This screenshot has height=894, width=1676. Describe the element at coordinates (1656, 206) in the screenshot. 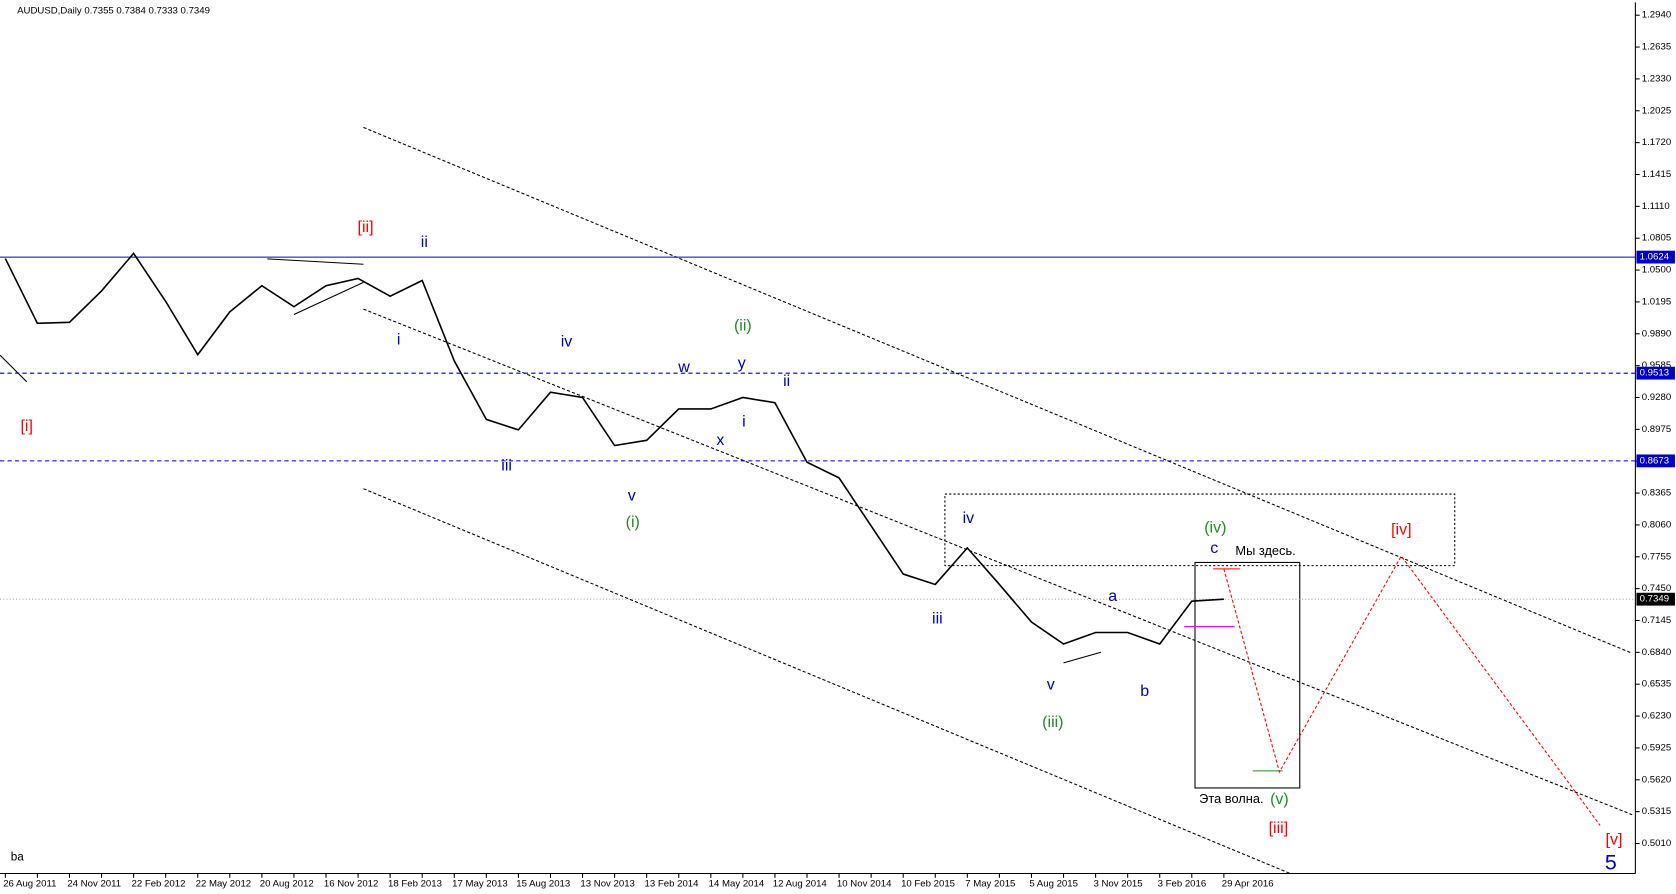

I see `y-tick-label: 1.1110` at that location.